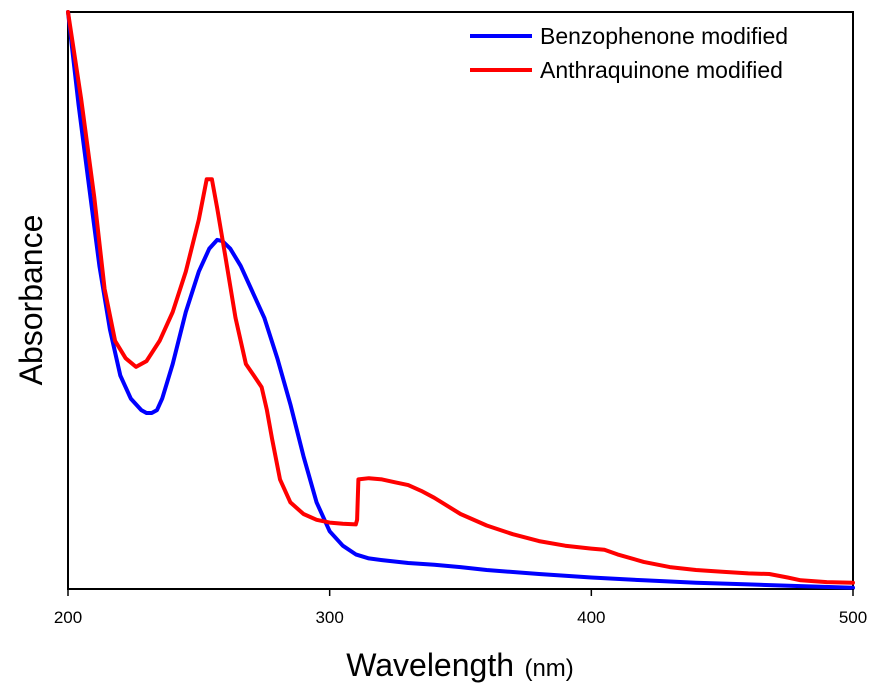 The image size is (875, 685). What do you see at coordinates (68, 617) in the screenshot?
I see `x-tick-label-200: 200` at bounding box center [68, 617].